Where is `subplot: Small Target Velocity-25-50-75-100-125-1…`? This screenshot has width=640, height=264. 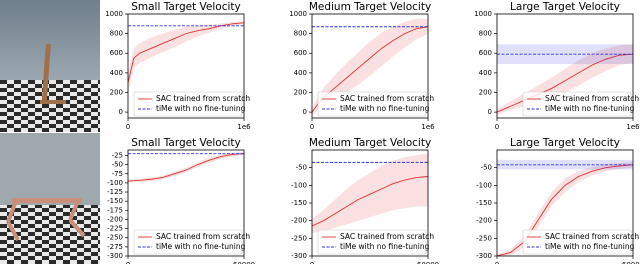 subplot: Small Target Velocity-25-50-75-100-125-1… is located at coordinates (181, 200).